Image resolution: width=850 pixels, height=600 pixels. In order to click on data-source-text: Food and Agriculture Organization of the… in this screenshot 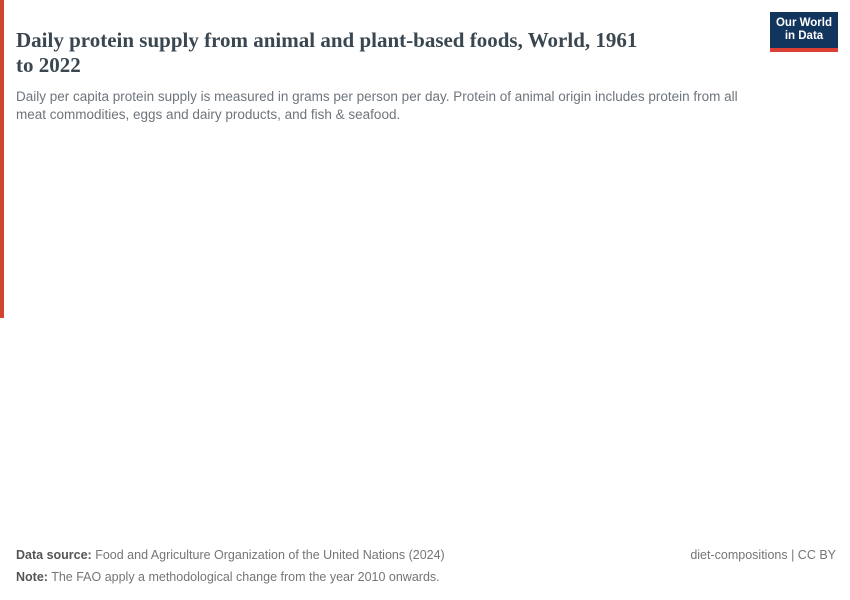, I will do `click(268, 555)`.